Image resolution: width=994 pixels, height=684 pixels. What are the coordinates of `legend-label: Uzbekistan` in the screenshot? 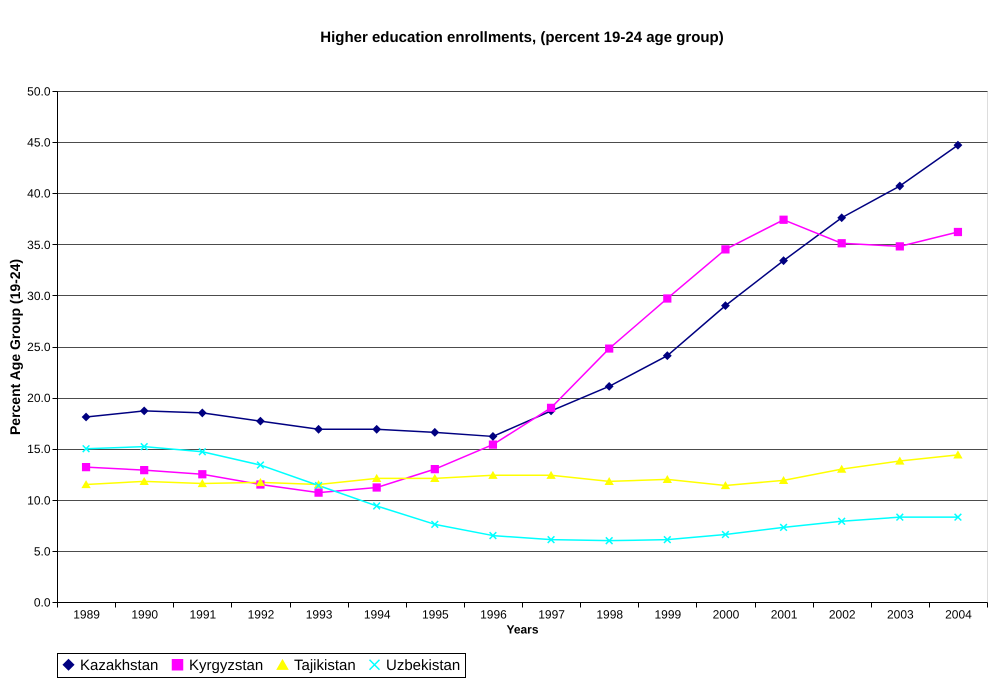 It's located at (423, 665).